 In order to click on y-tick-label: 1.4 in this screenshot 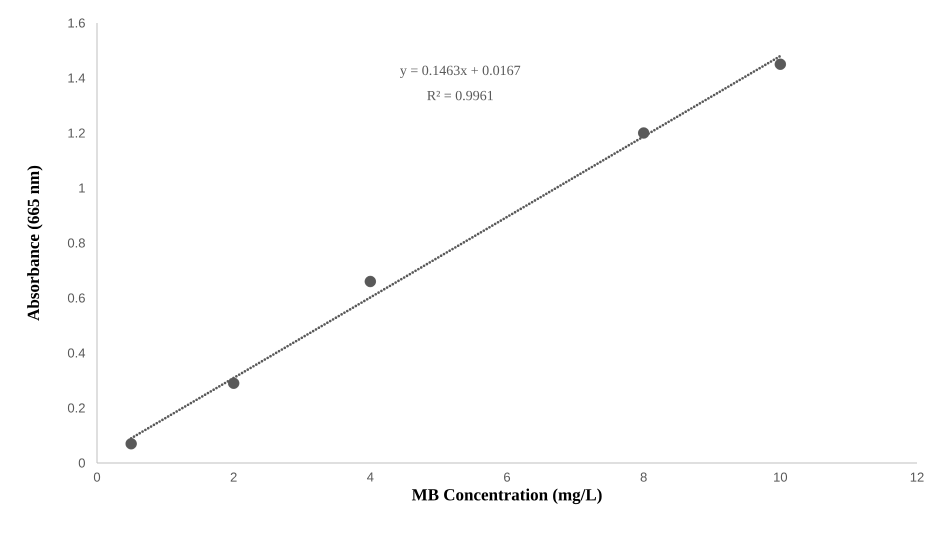, I will do `click(77, 78)`.